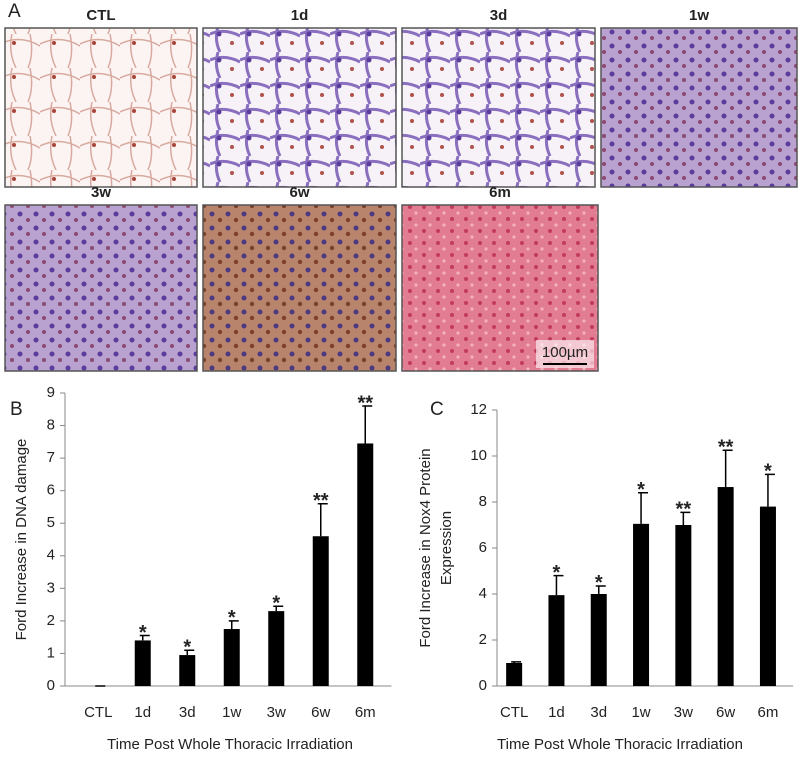  I want to click on y-axis-title: Ford Increase in DNA damage, so click(21, 540).